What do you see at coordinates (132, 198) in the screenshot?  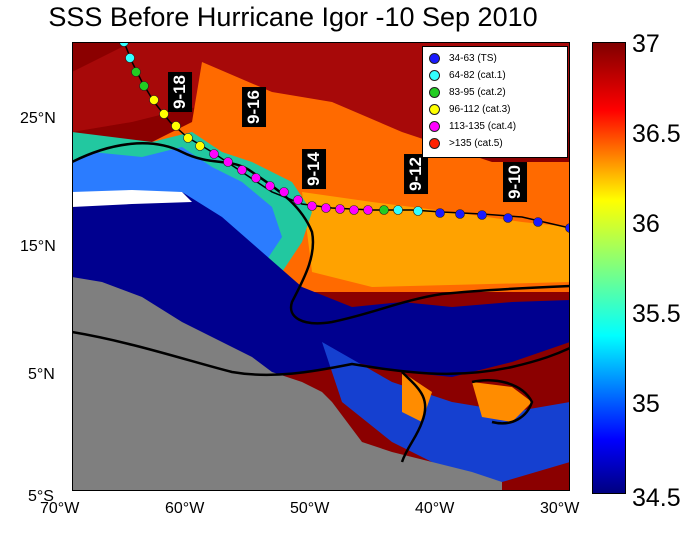 I see `caribbean-islands` at bounding box center [132, 198].